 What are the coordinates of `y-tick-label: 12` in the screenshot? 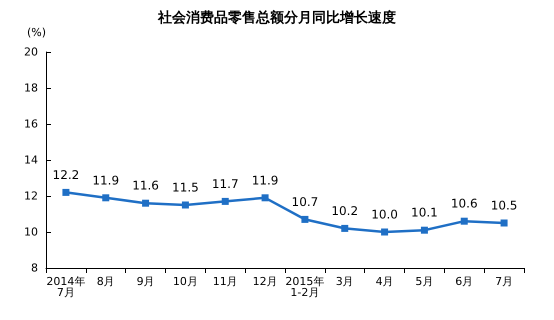 It's located at (31, 196).